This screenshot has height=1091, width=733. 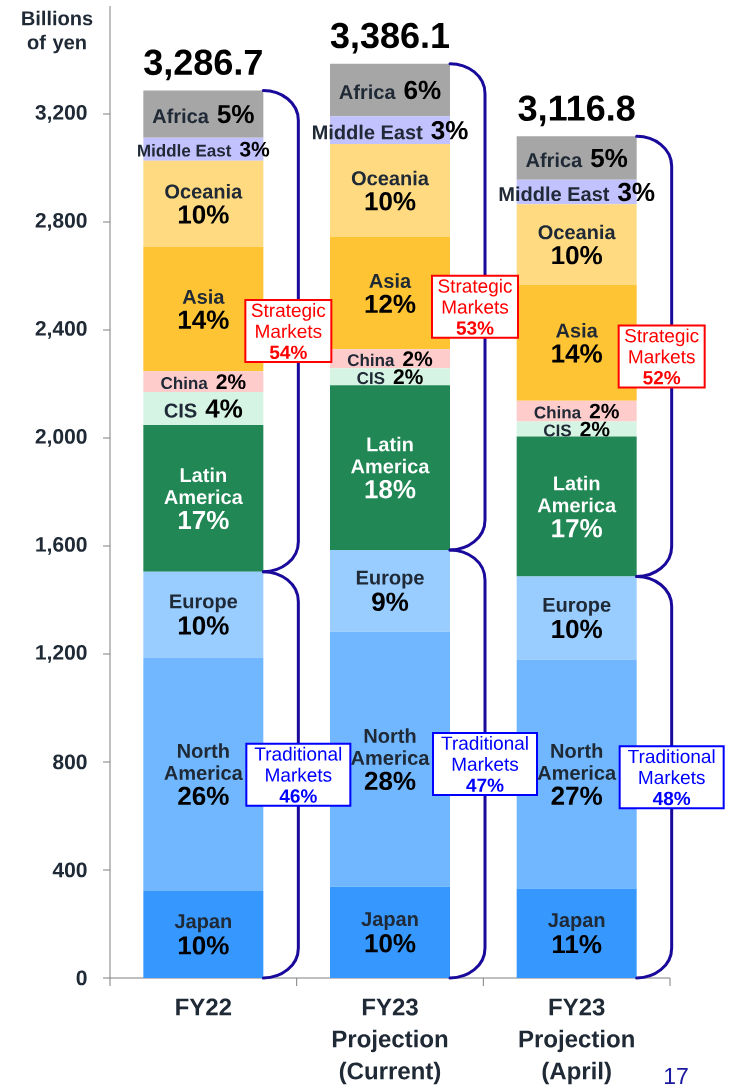 What do you see at coordinates (371, 360) in the screenshot?
I see `series-label: China` at bounding box center [371, 360].